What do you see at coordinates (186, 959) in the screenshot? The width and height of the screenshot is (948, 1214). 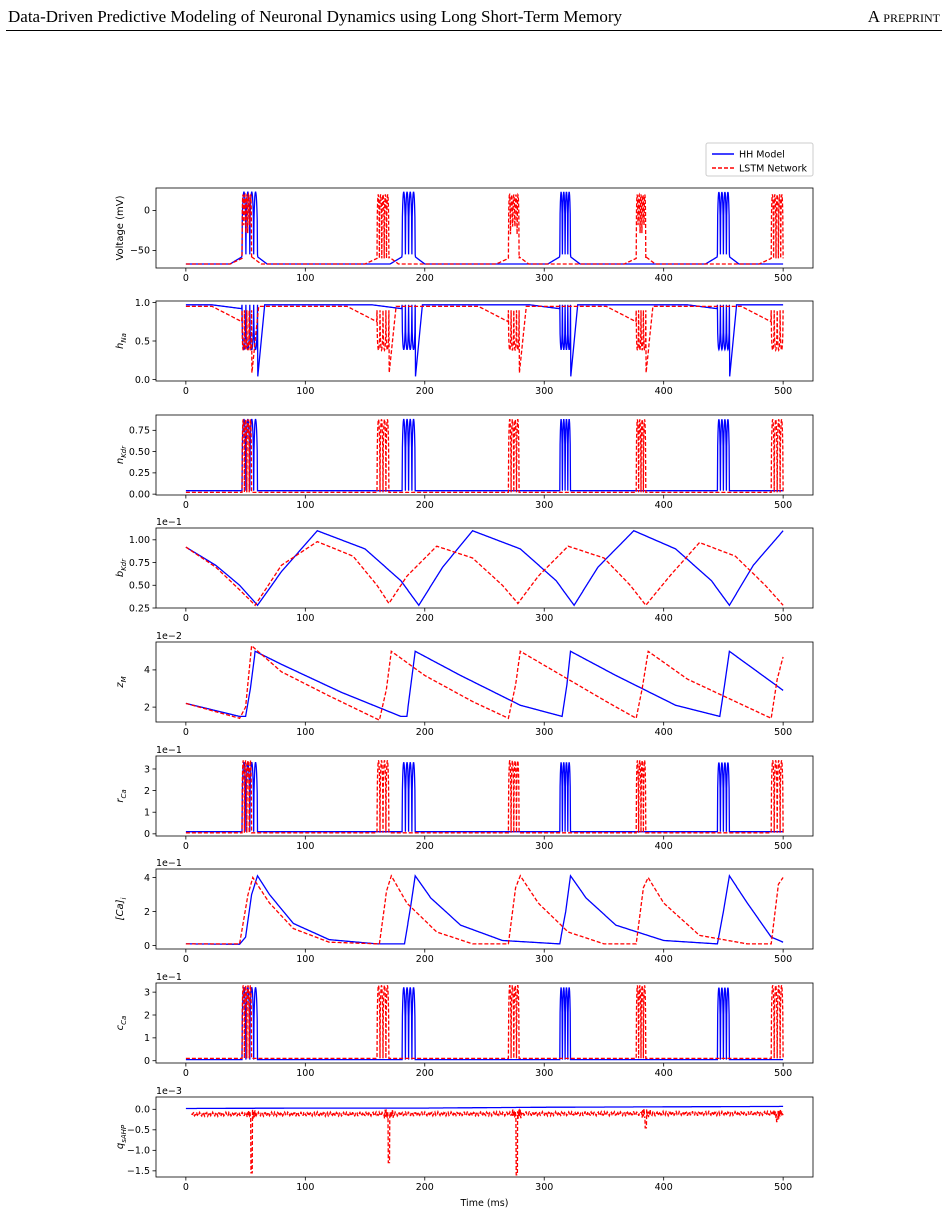 I see `x-tick-label-ca_i-0: 0` at bounding box center [186, 959].